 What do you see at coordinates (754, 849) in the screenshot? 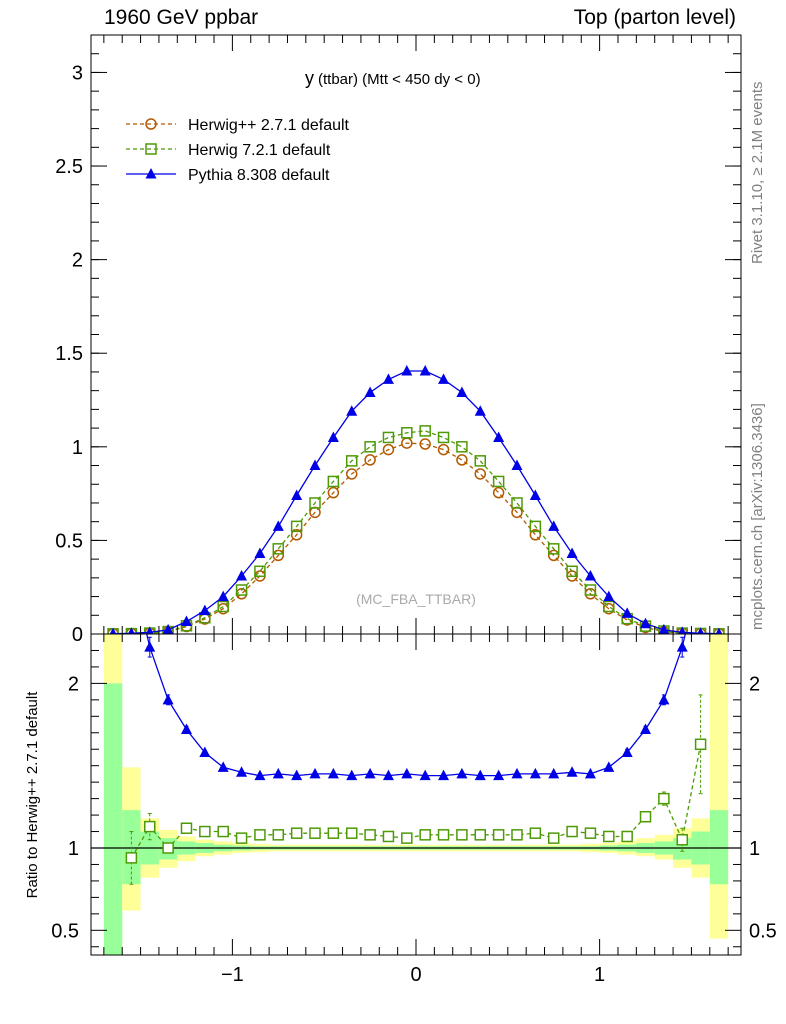
I see `ratio-y-tick-label-right: 1` at bounding box center [754, 849].